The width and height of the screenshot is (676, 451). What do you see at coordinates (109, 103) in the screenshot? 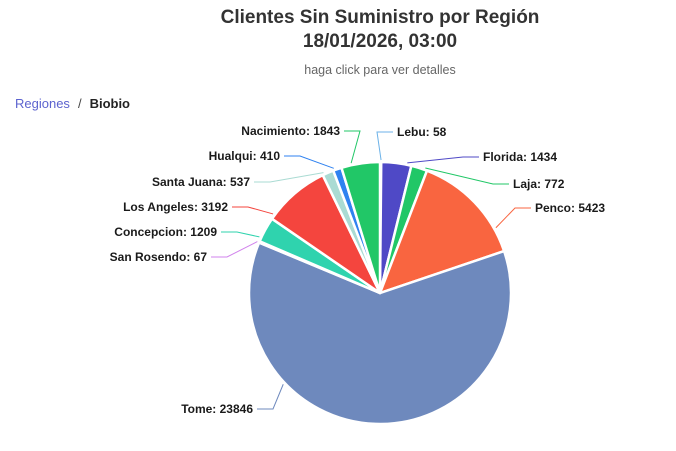
I see `breadcrumb-current-biobio: Biobio` at bounding box center [109, 103].